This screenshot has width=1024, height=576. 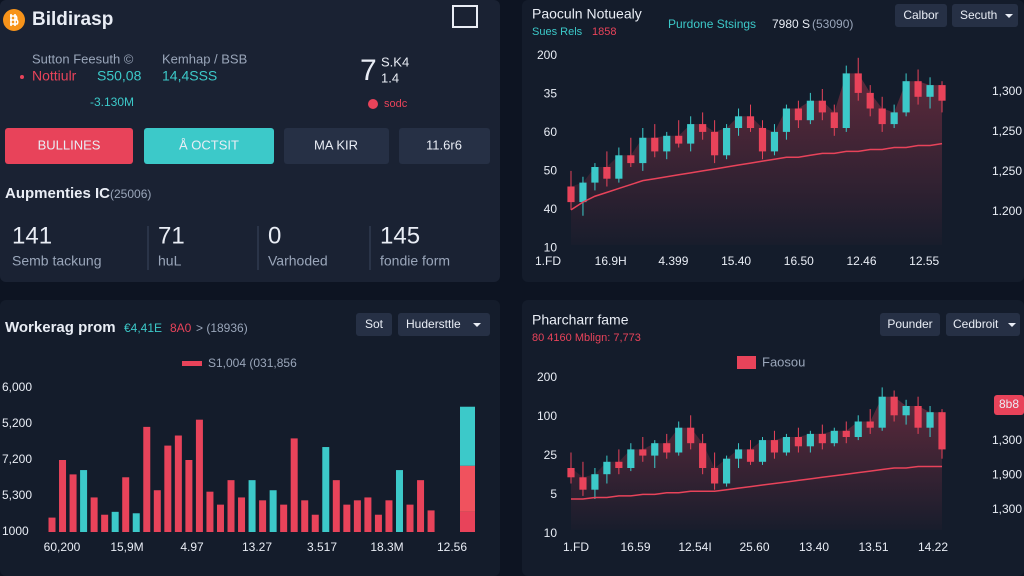 What do you see at coordinates (298, 261) in the screenshot?
I see `stat-label: Varhoded` at bounding box center [298, 261].